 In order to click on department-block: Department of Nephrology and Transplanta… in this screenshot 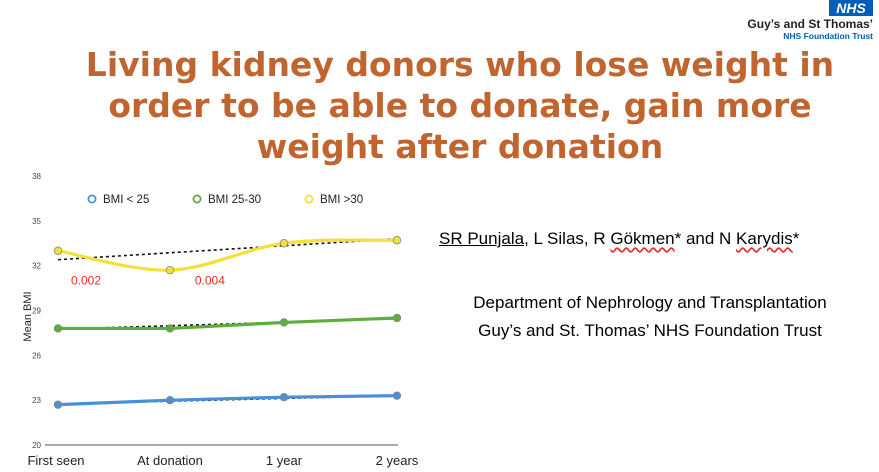, I will do `click(650, 317)`.